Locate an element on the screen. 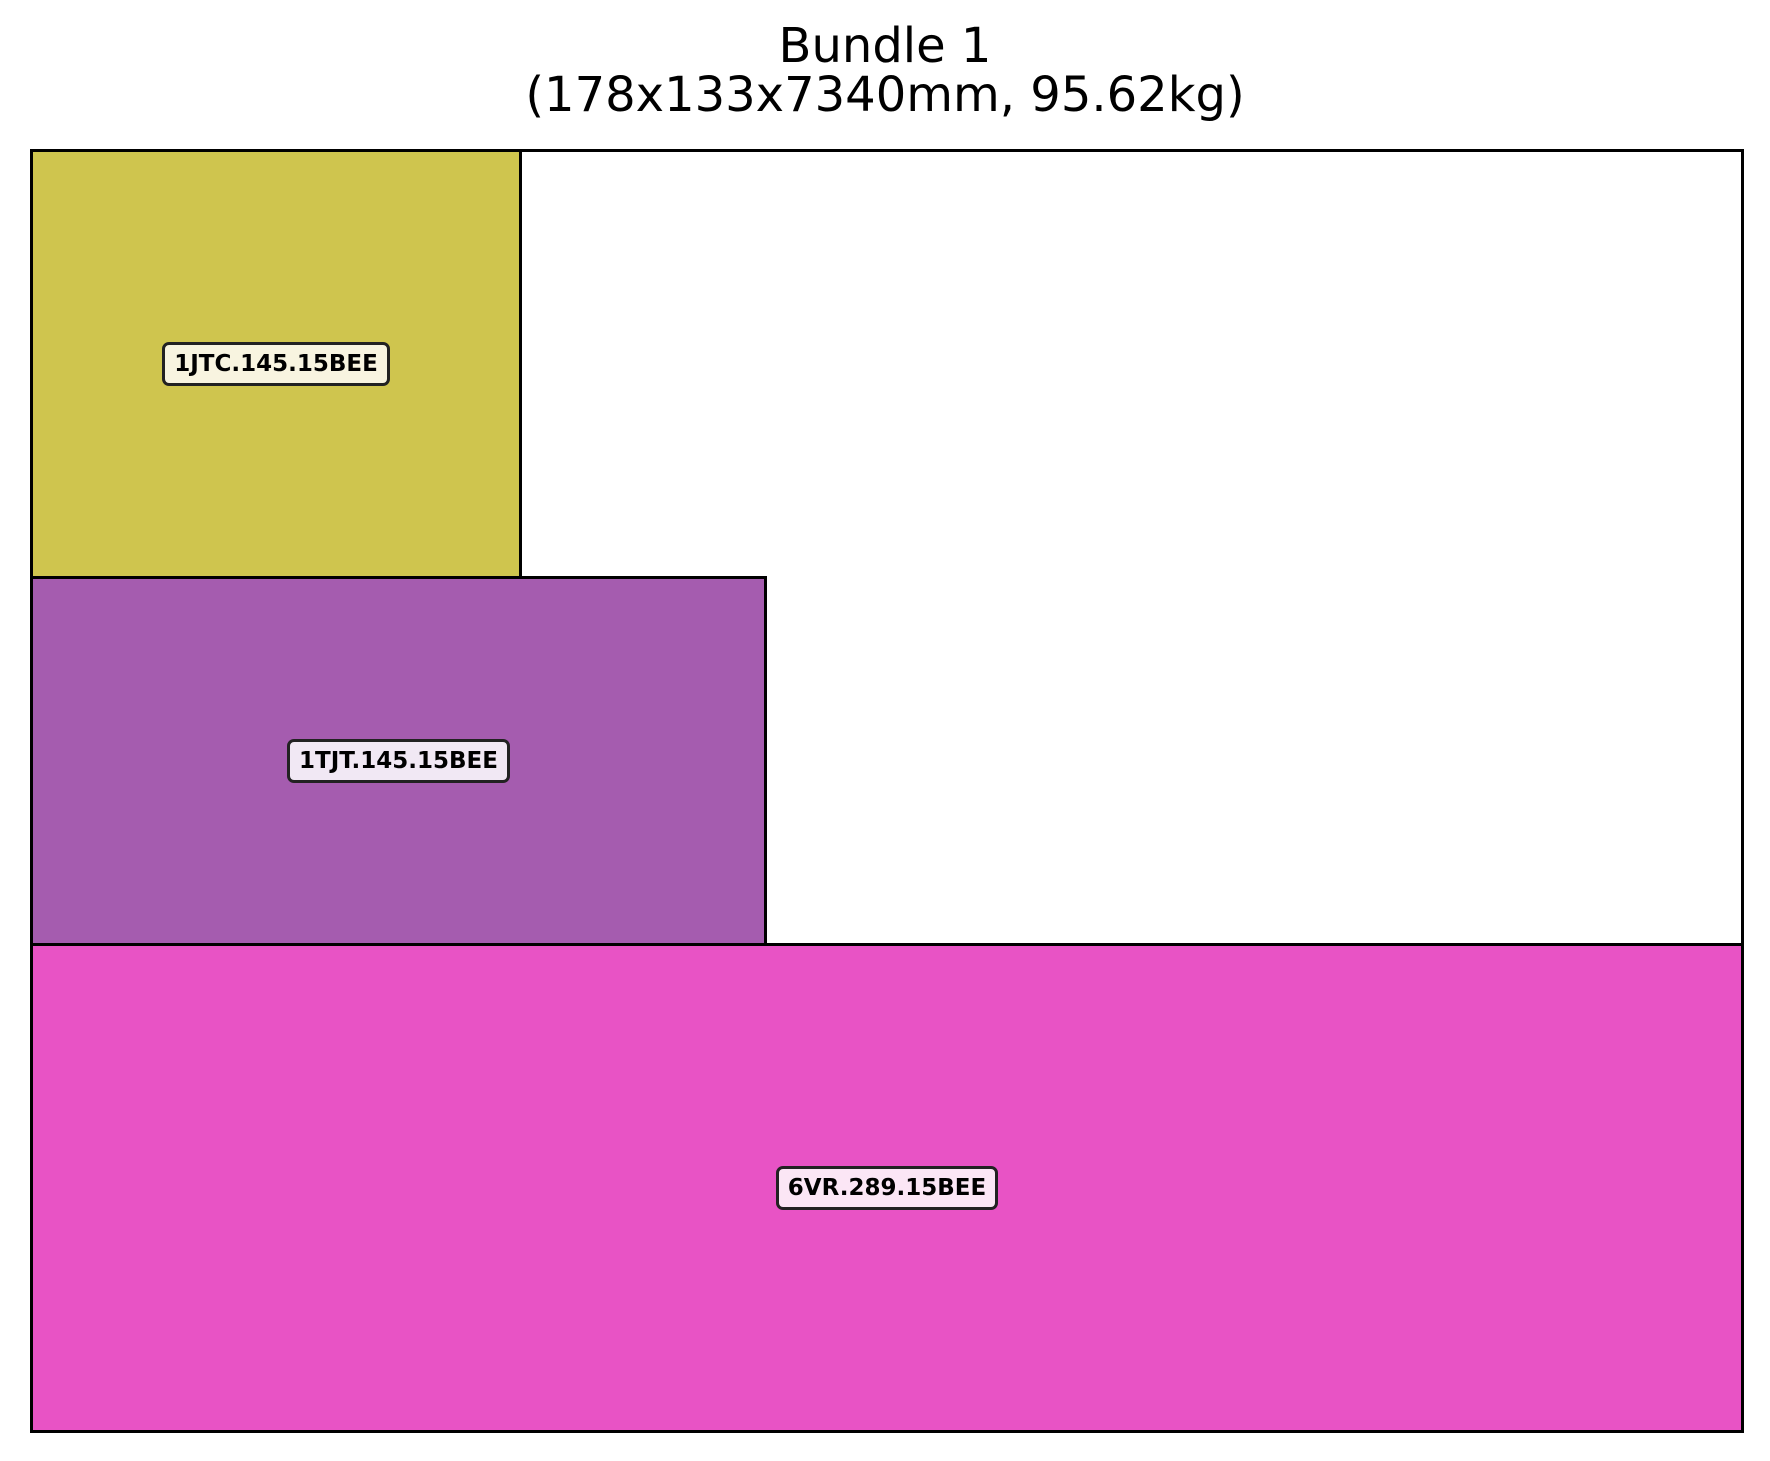  piece-label: 6VR.289.15BEE is located at coordinates (887, 1188).